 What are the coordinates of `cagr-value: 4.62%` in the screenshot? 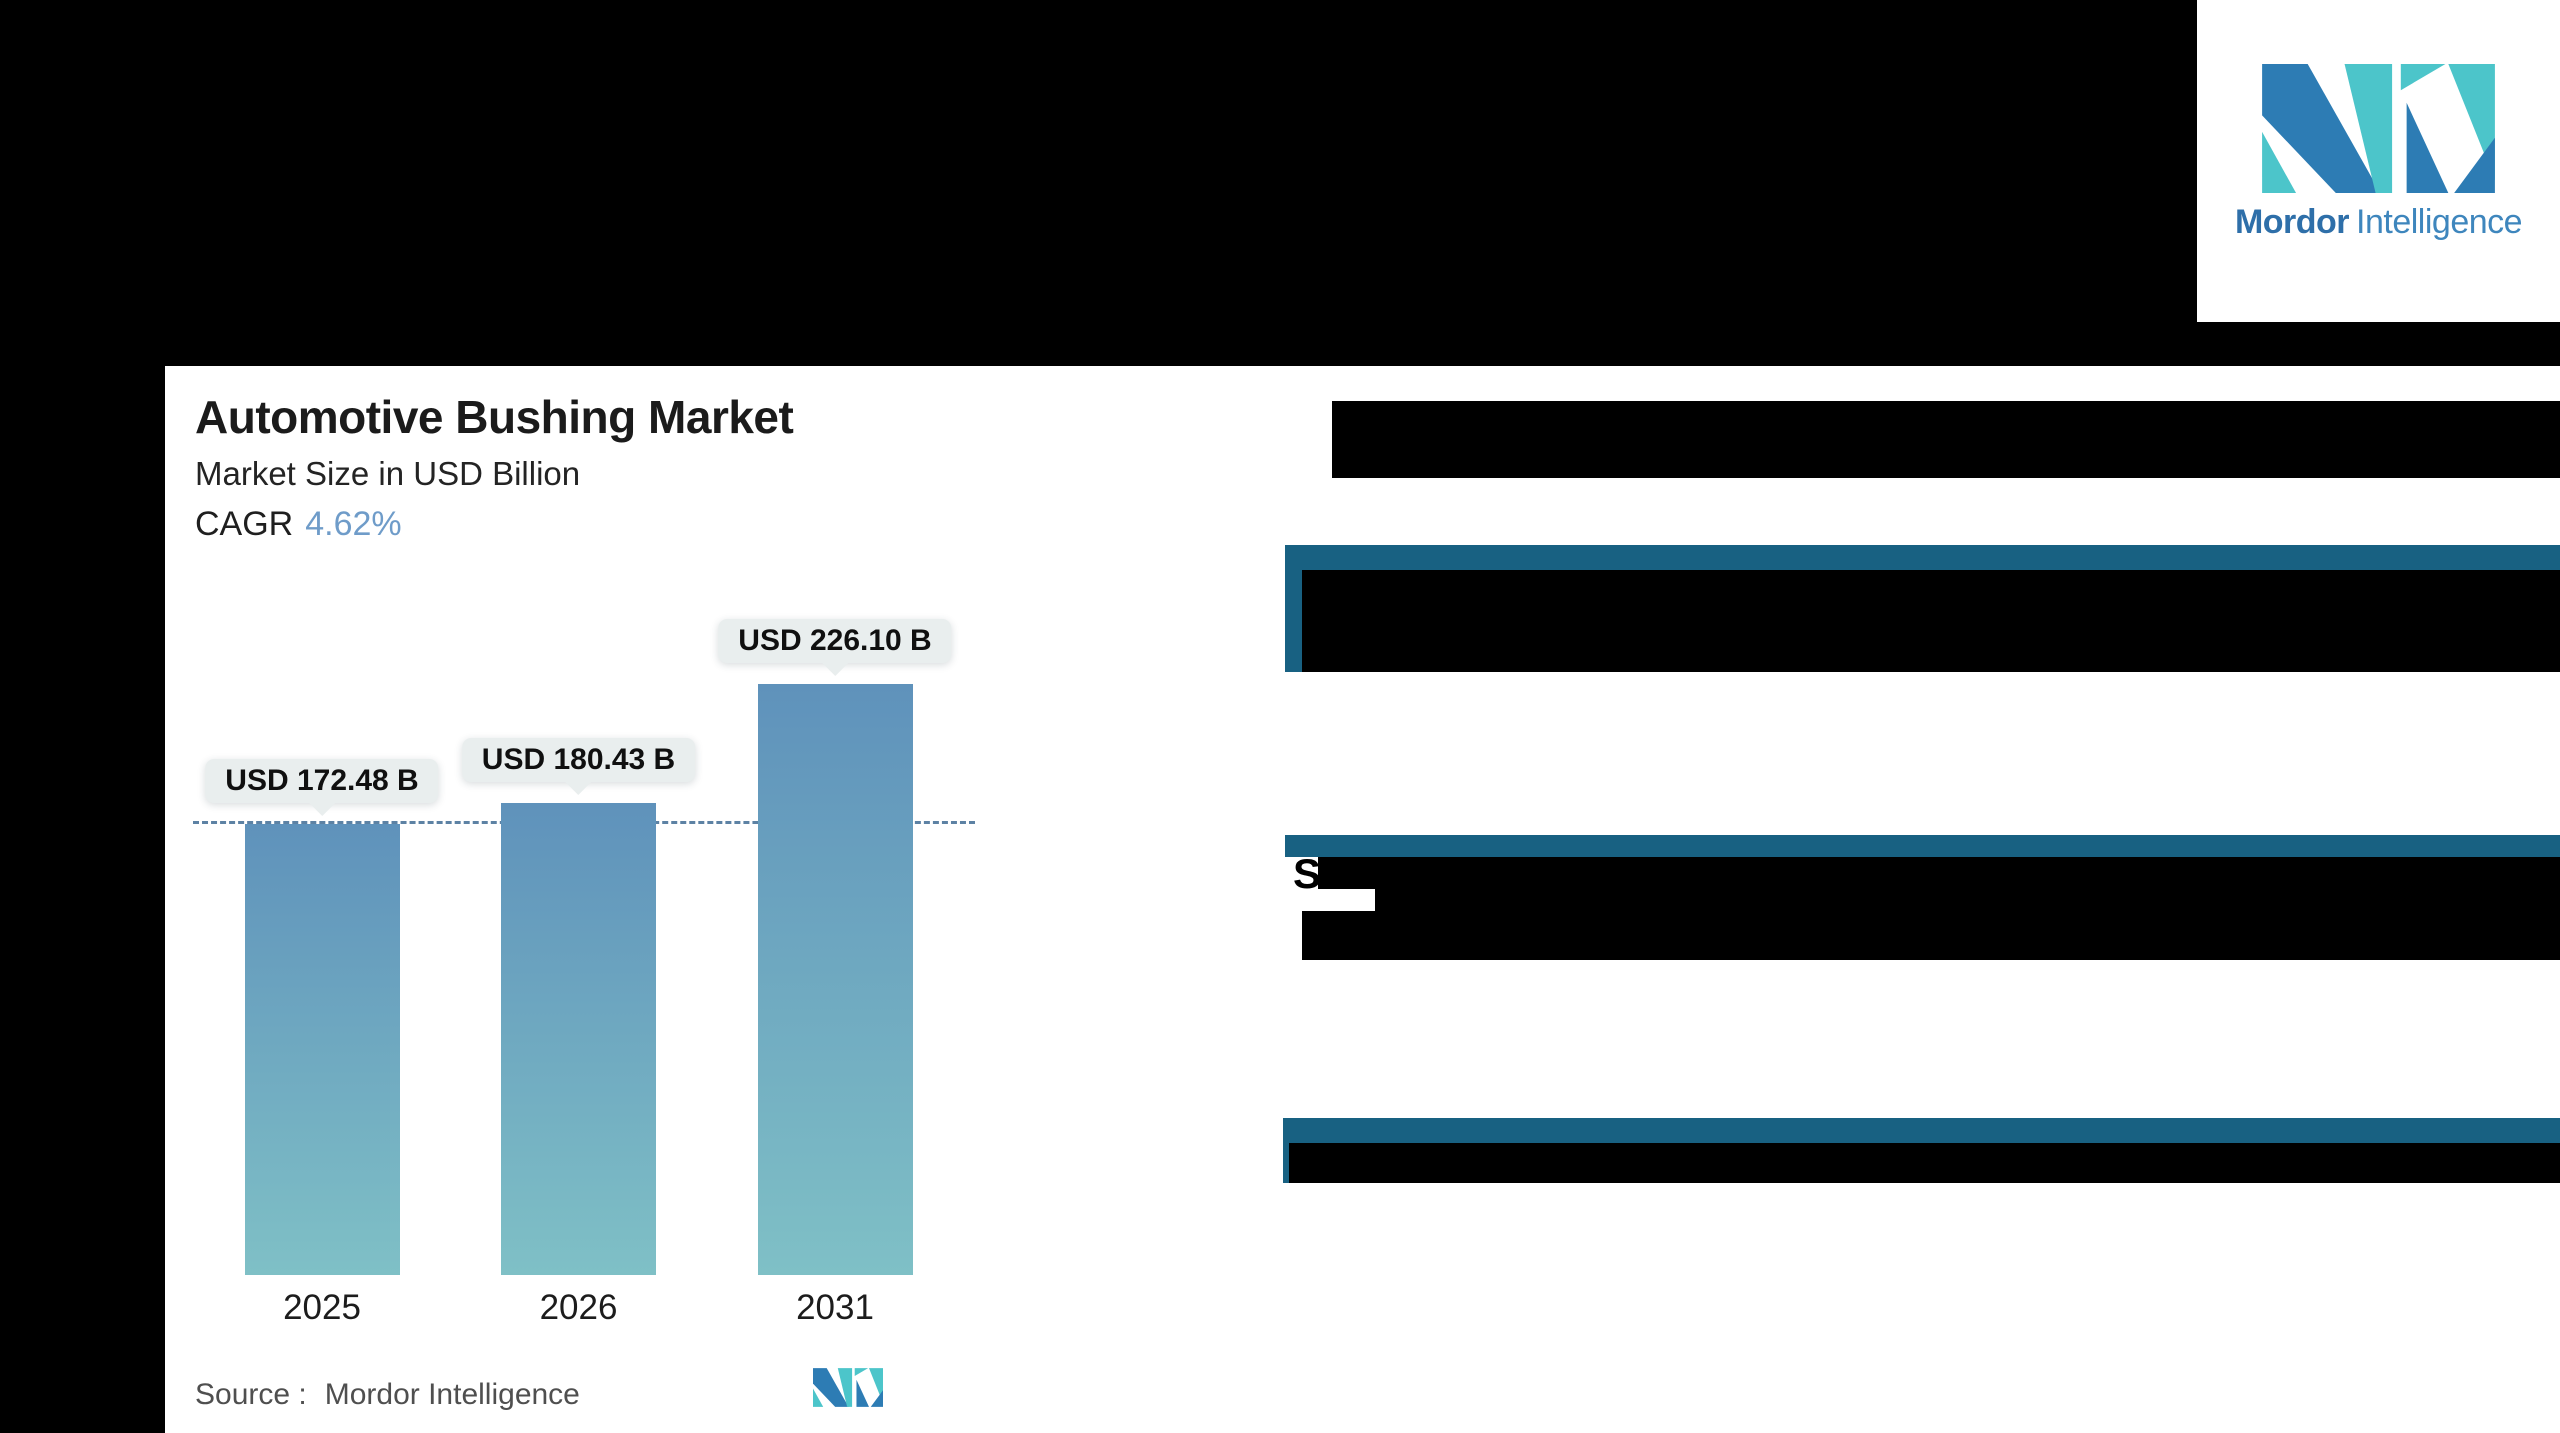 It's located at (353, 524).